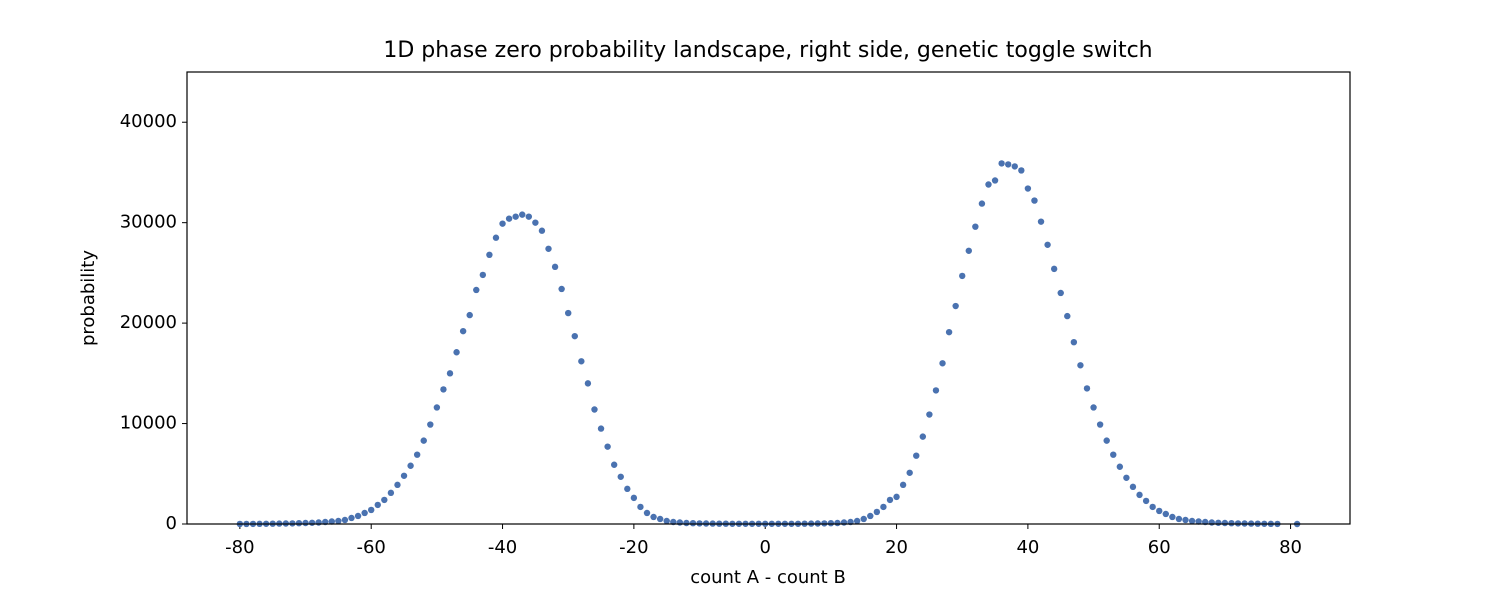  I want to click on y-tick-label: 0, so click(171, 523).